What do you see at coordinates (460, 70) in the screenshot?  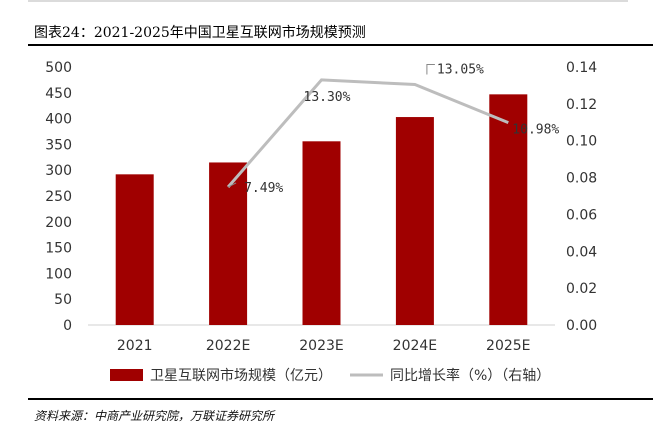 I see `data-label: 13.05%` at bounding box center [460, 70].